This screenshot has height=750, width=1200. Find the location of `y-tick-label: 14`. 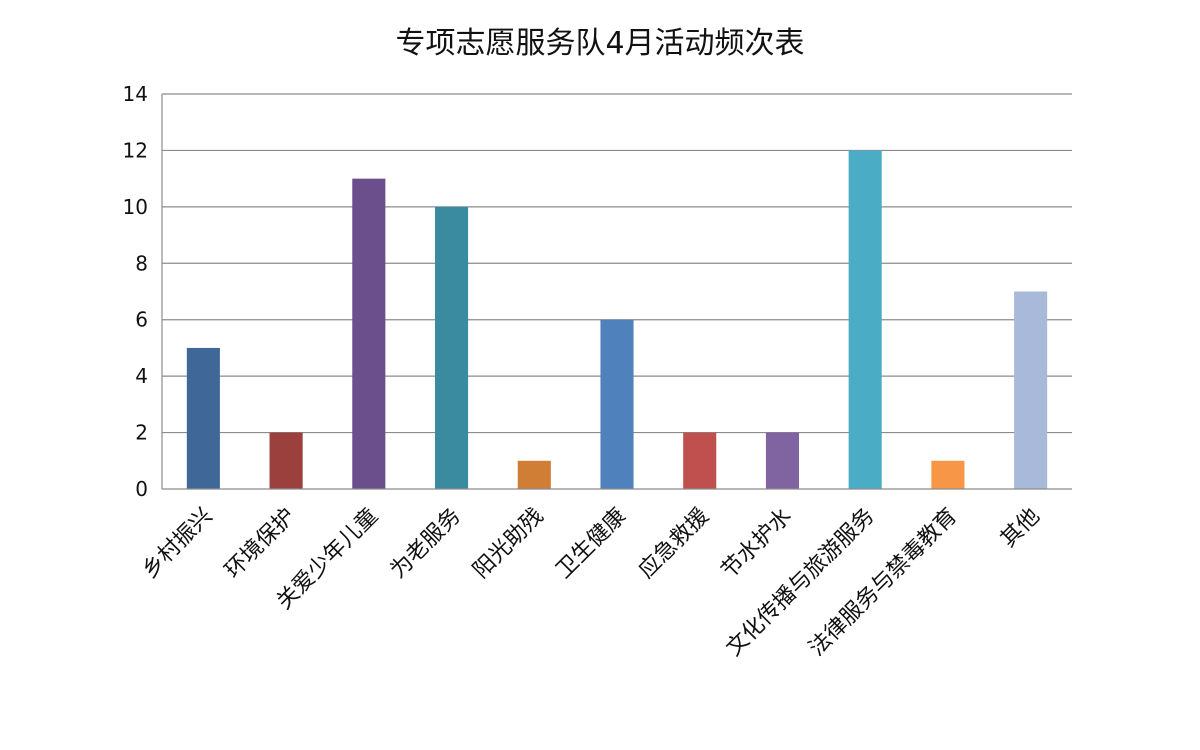

y-tick-label: 14 is located at coordinates (135, 94).